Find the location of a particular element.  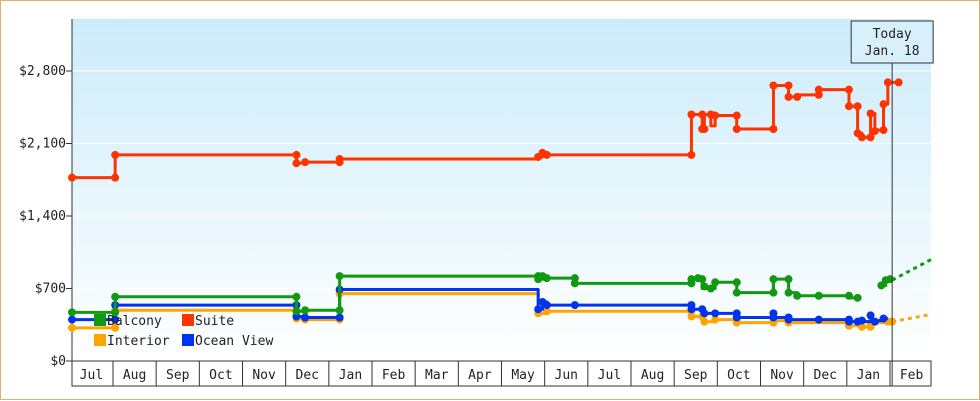

x-tick-label: Apr is located at coordinates (480, 375).